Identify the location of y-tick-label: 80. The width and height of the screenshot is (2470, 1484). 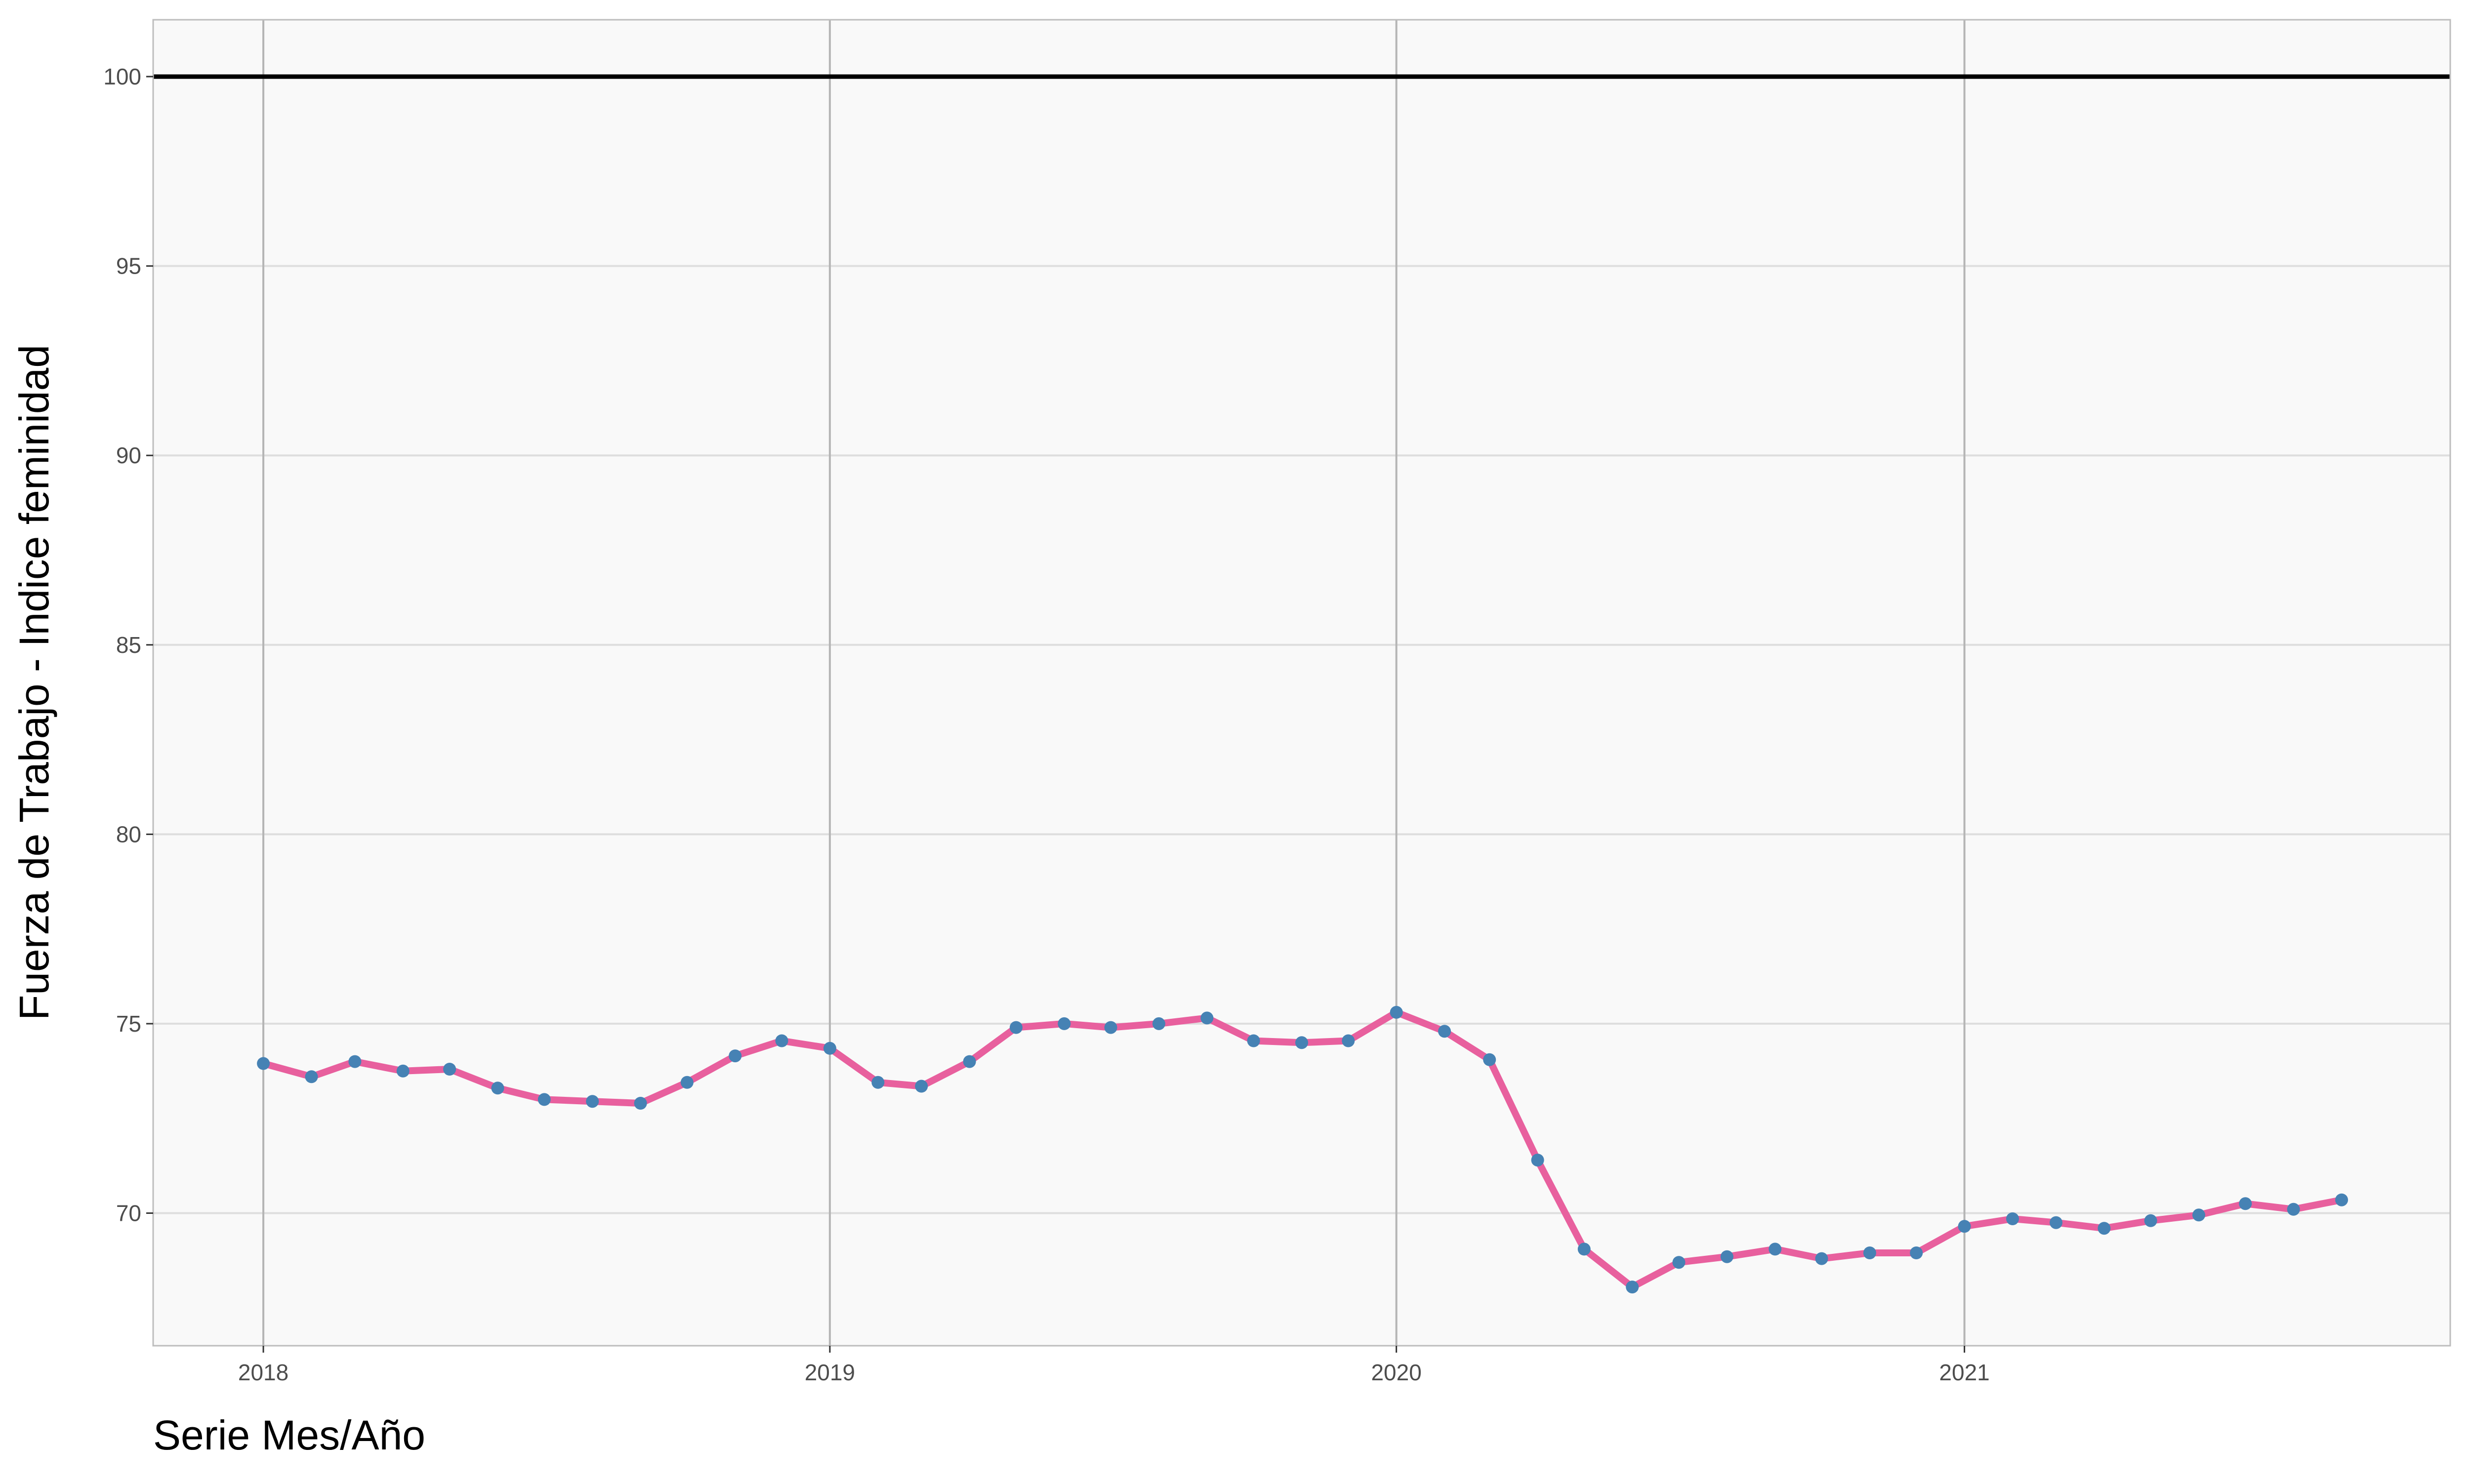
(128, 834).